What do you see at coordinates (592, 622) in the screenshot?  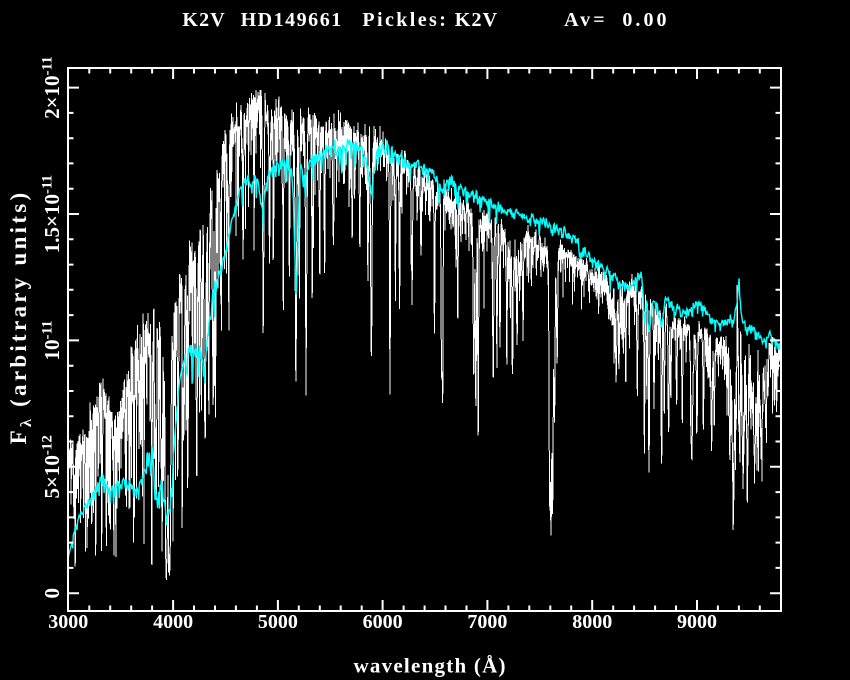 I see `svg-text: 8000` at bounding box center [592, 622].